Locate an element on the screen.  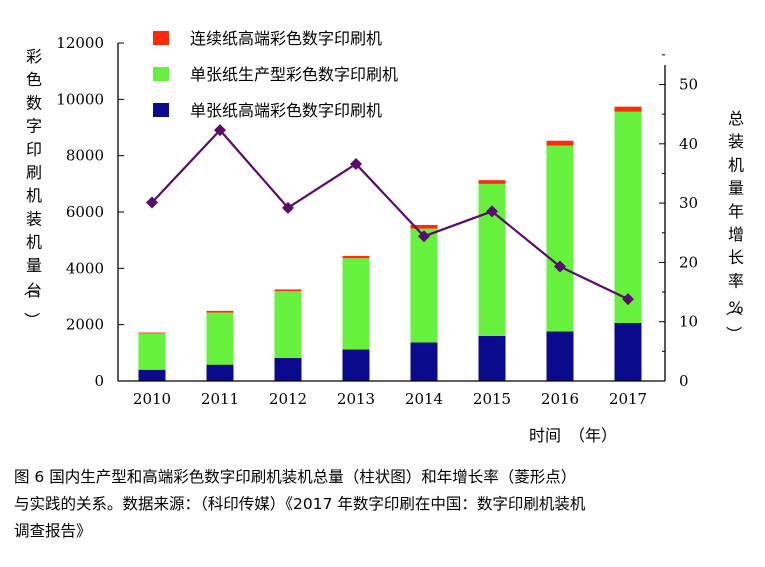
y-left-tick-label: 8000 is located at coordinates (85, 156).